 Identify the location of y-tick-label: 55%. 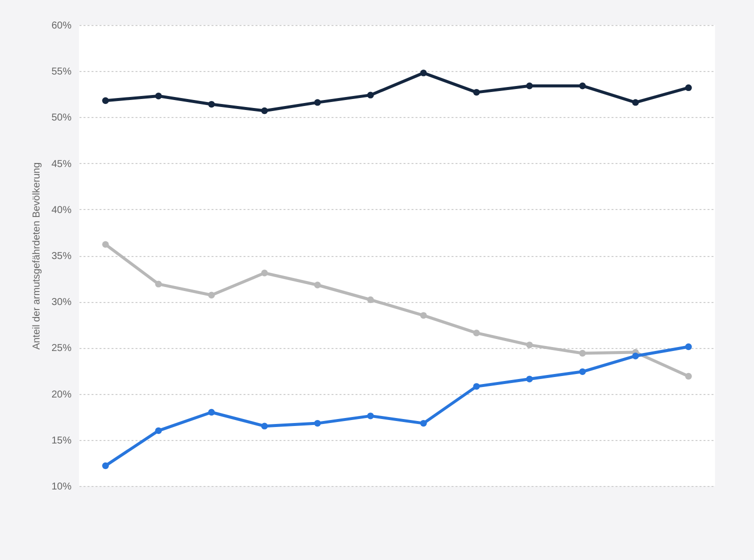
(61, 72).